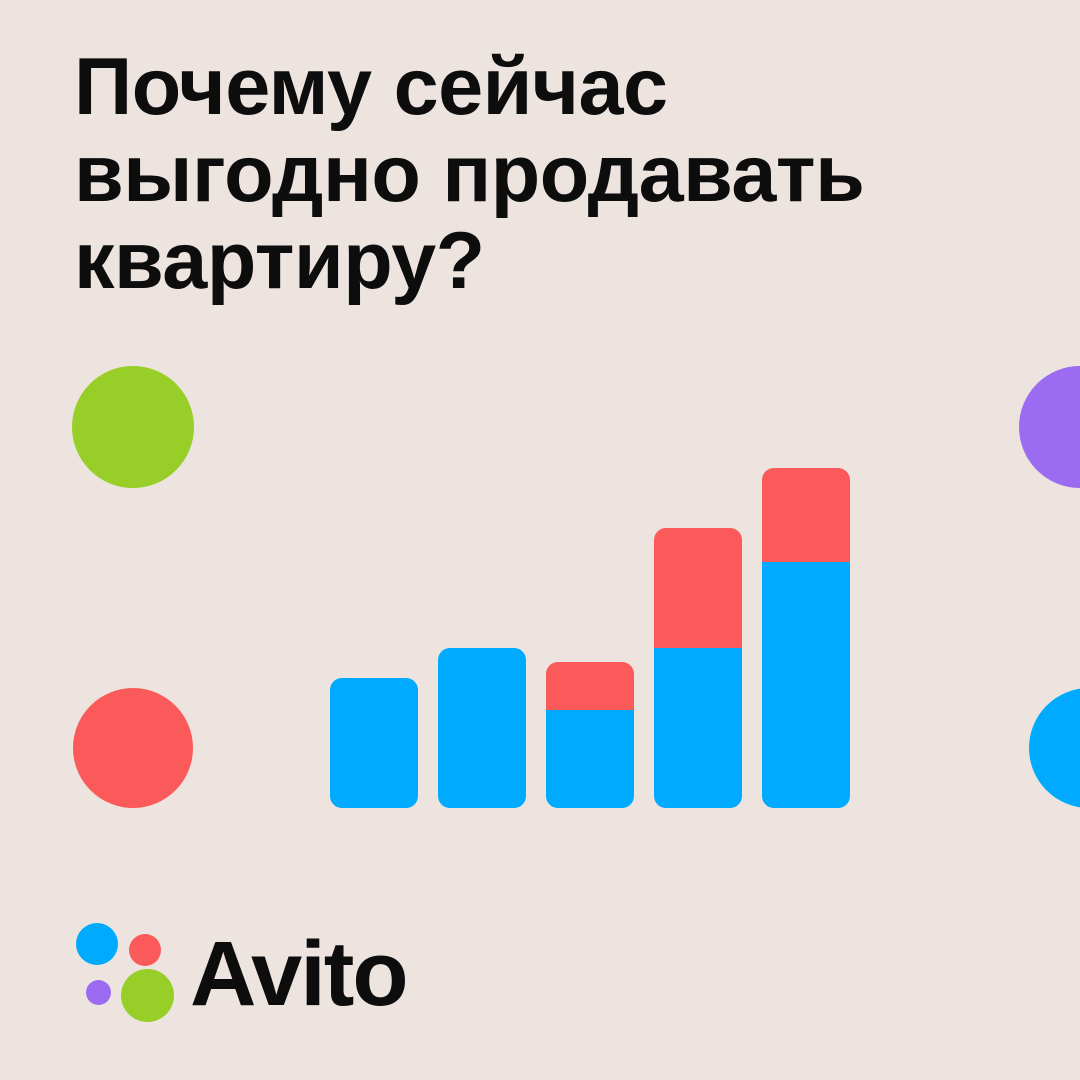 This screenshot has width=1080, height=1080. I want to click on blue-circle-decoration, so click(1054, 748).